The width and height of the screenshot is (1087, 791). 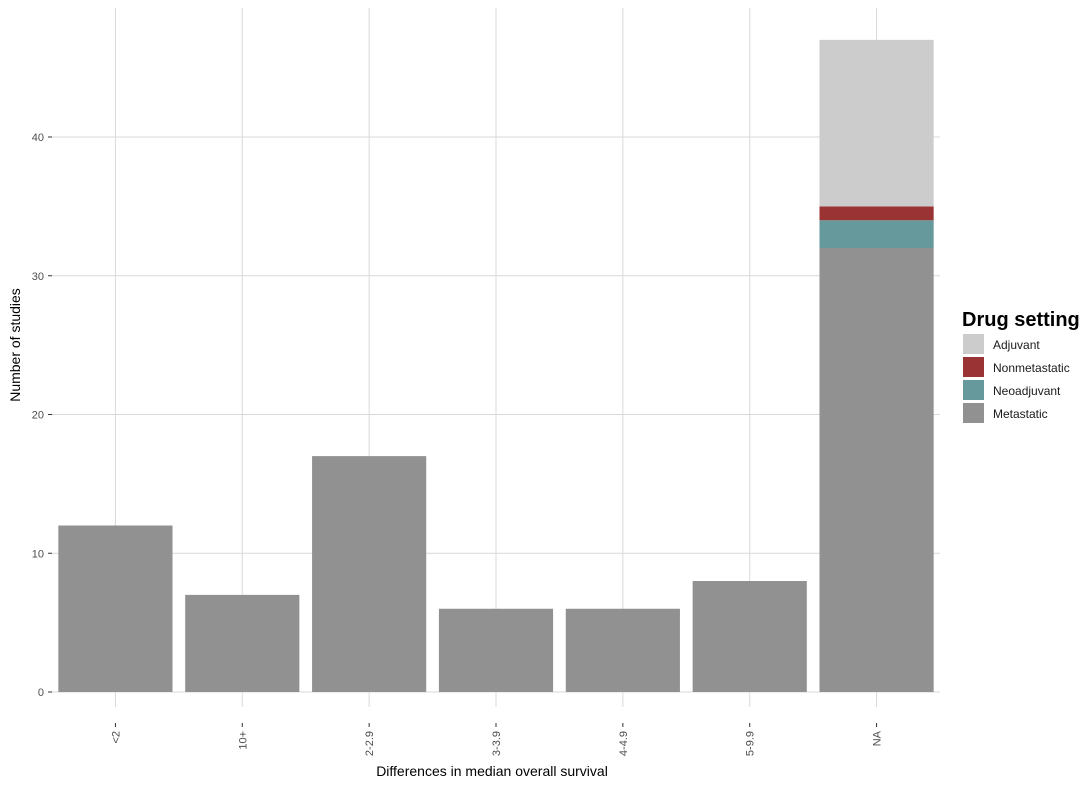 I want to click on y-tick-label: 30, so click(x=38, y=277).